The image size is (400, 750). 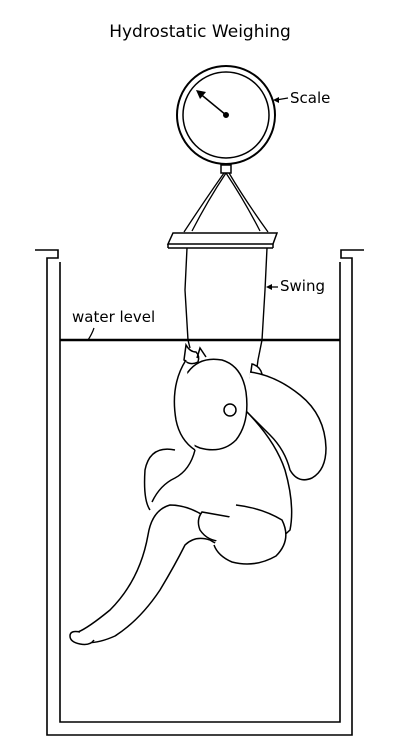 I want to click on scale-label: Scale, so click(x=310, y=98).